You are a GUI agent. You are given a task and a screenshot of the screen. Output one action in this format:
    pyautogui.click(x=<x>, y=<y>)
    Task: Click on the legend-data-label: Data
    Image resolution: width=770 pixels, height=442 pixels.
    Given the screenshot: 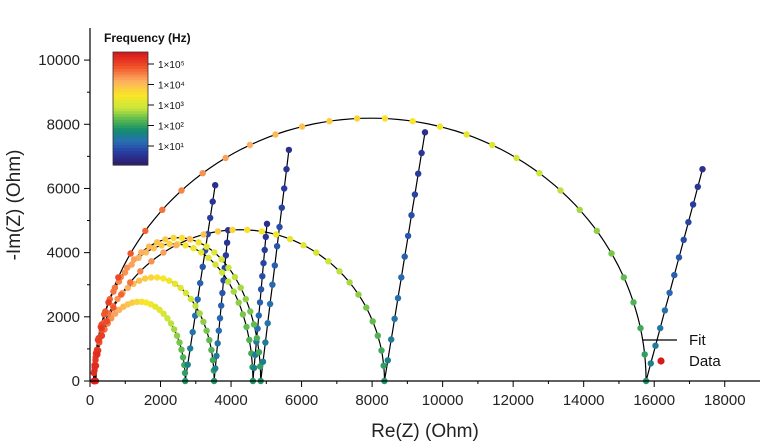 What is the action you would take?
    pyautogui.click(x=705, y=361)
    